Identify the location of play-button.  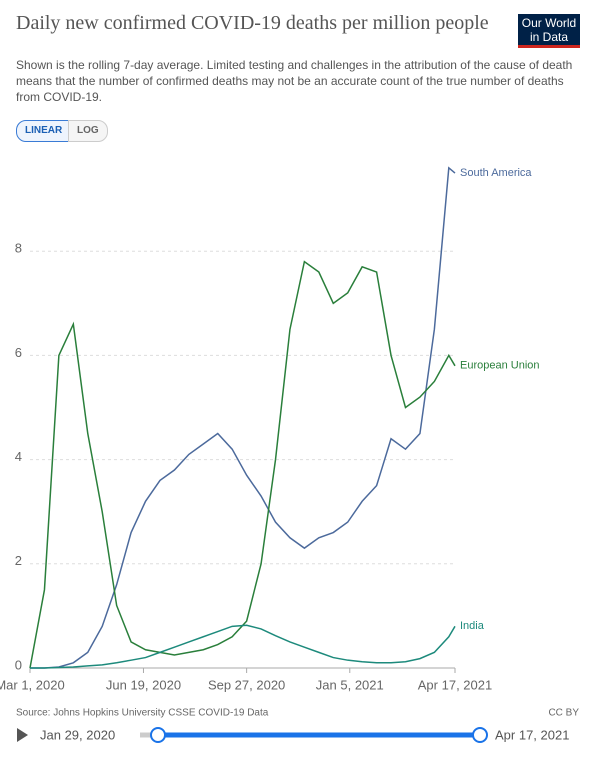
(22, 735).